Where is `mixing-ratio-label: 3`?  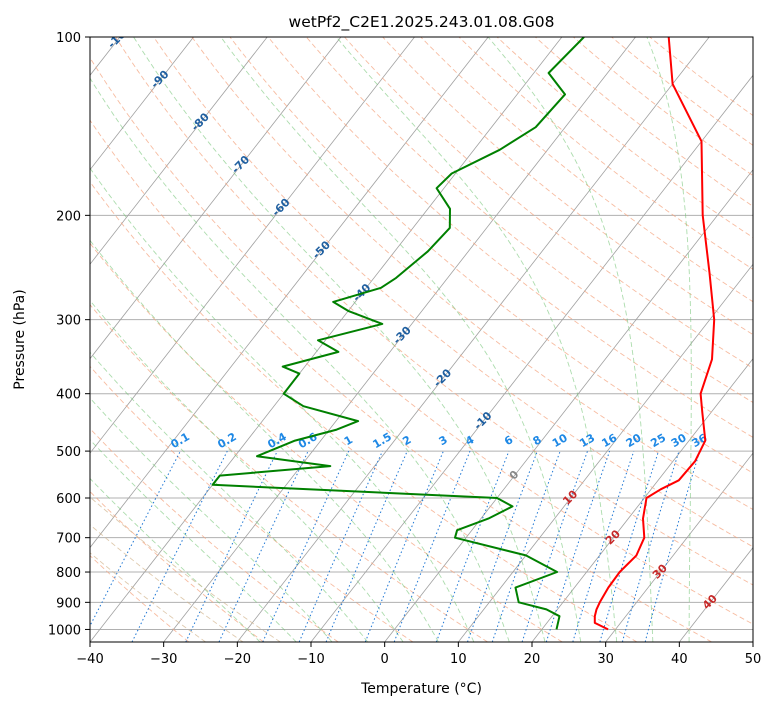
mixing-ratio-label: 3 is located at coordinates (443, 440).